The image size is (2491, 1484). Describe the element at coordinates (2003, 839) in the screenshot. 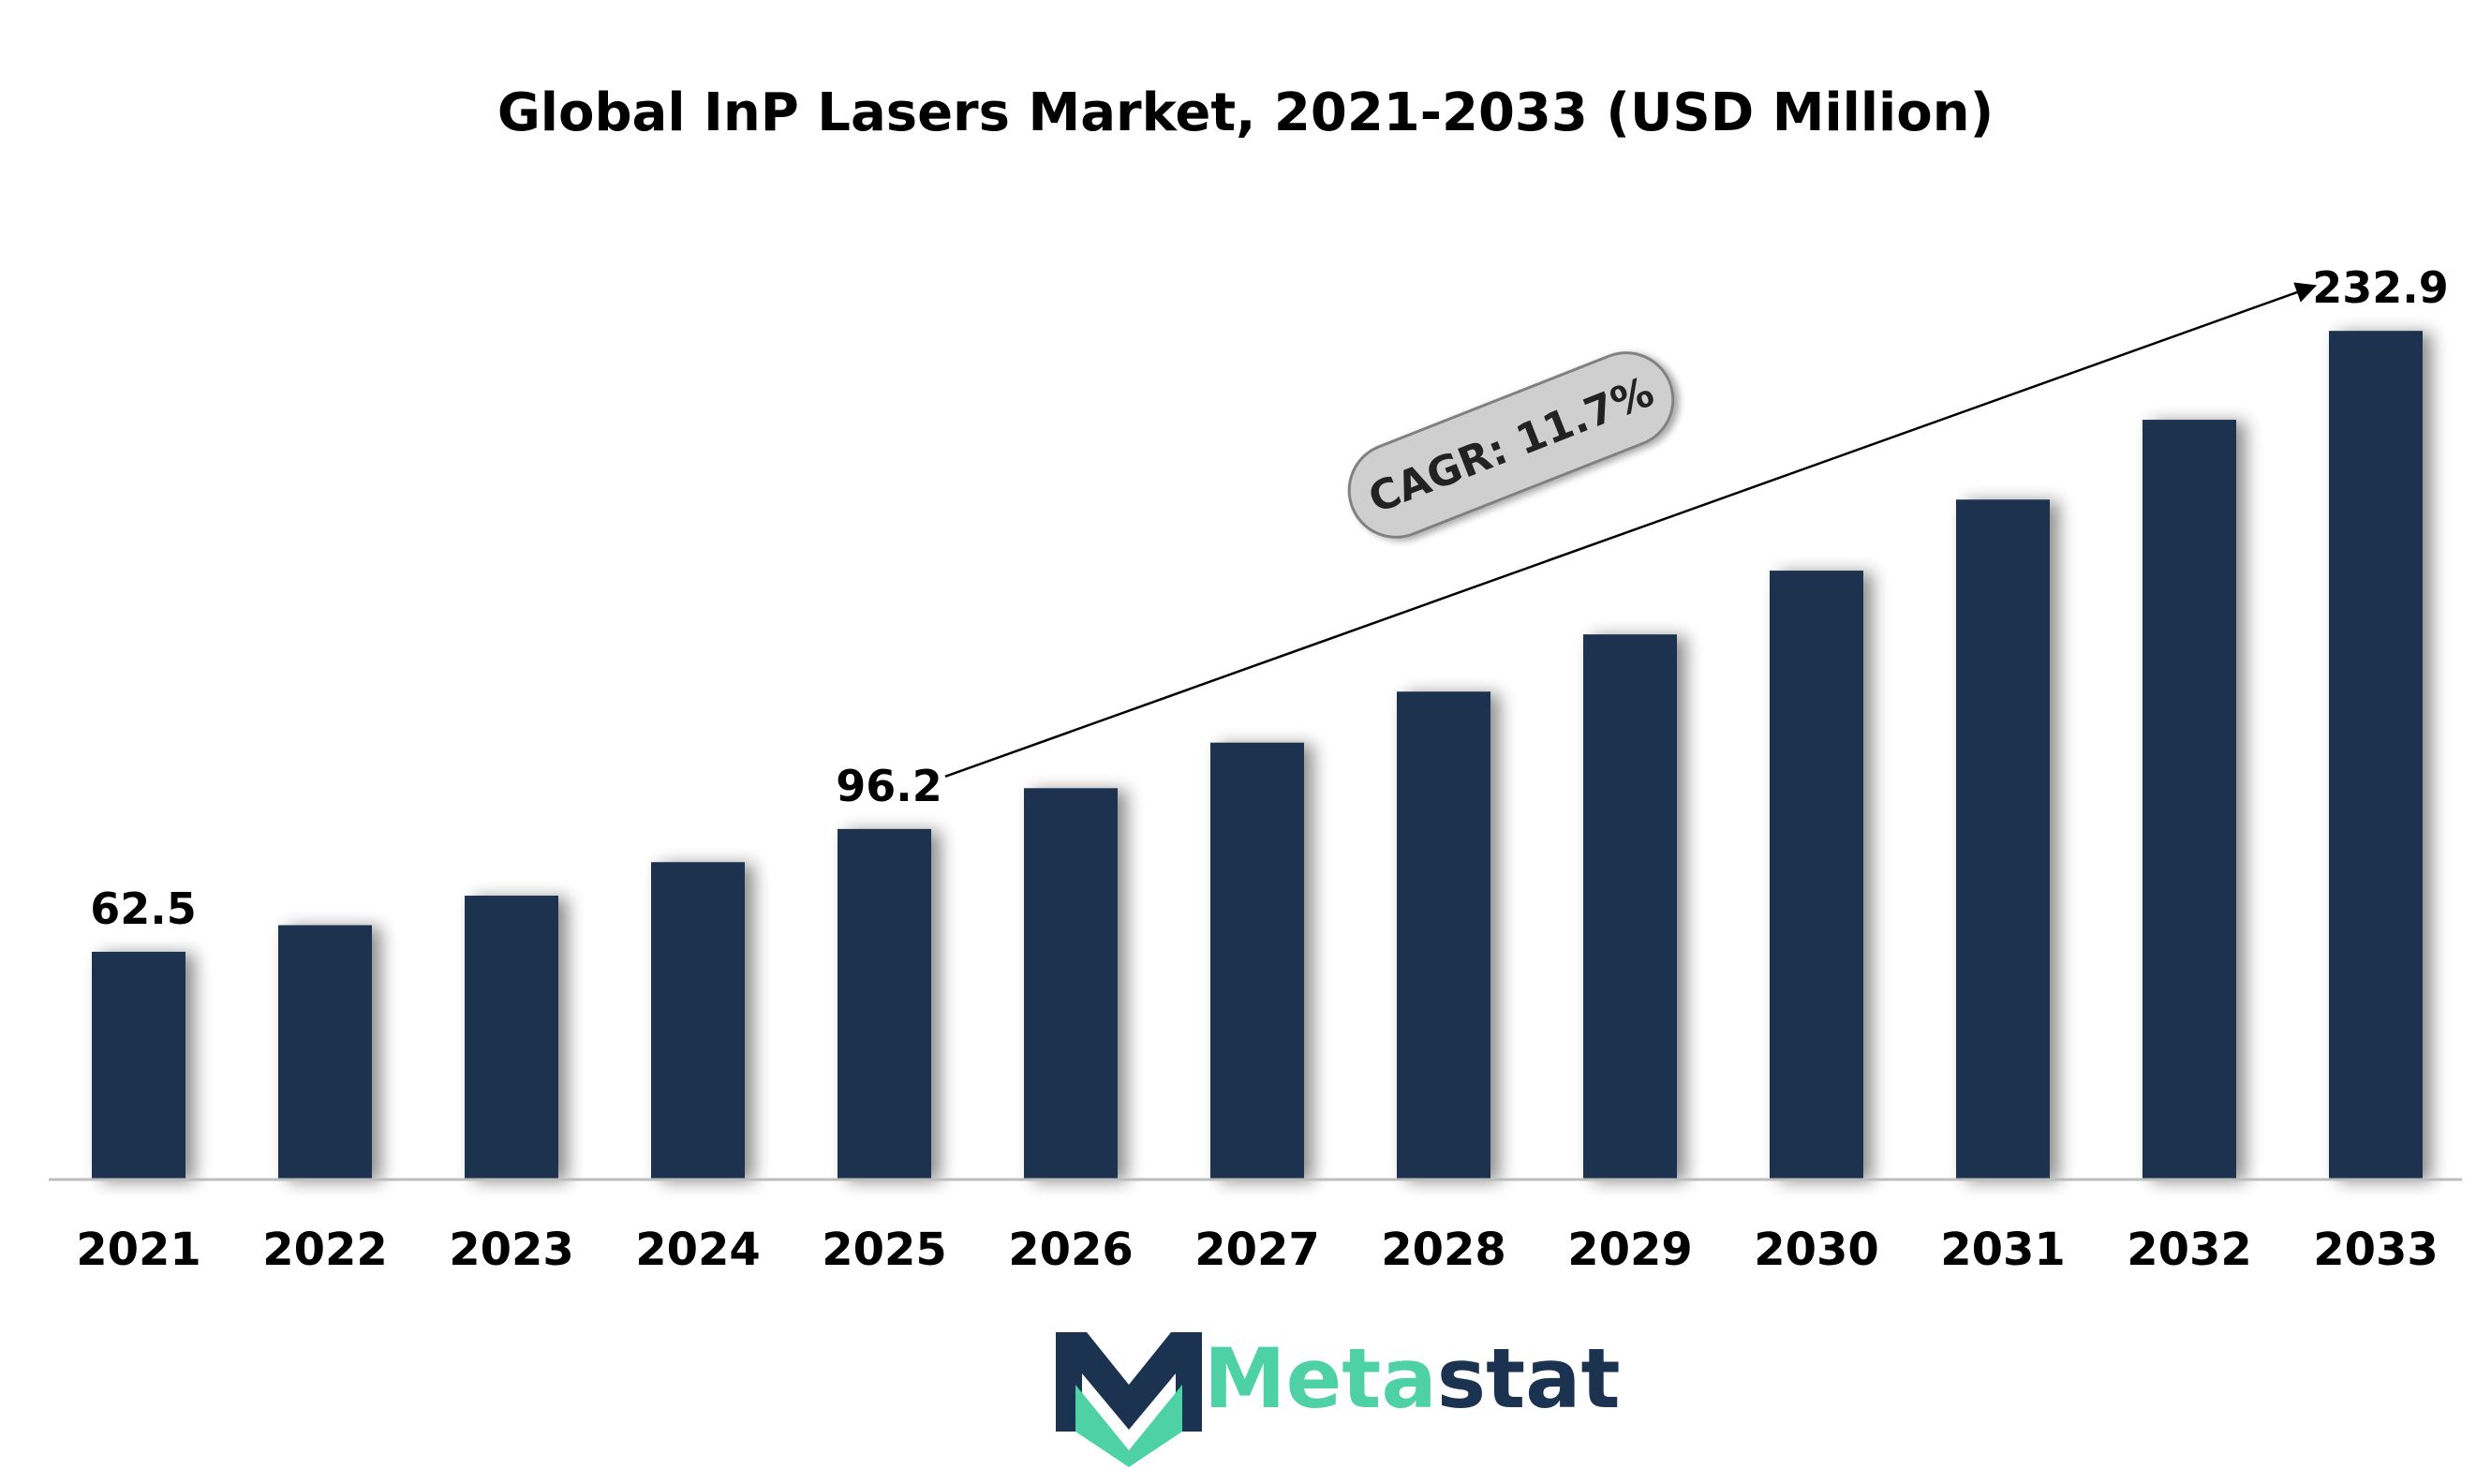

I see `bar-2031` at that location.